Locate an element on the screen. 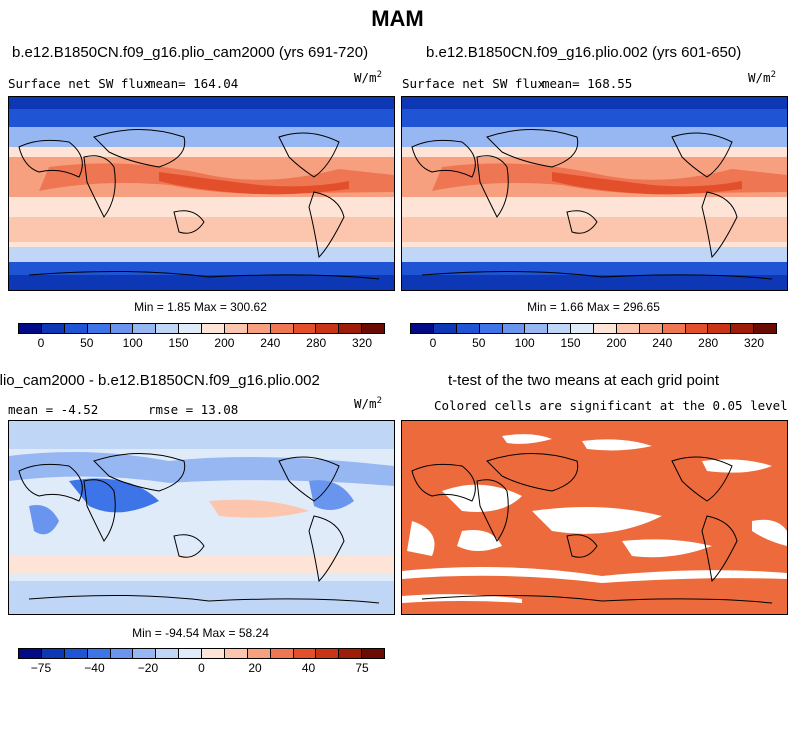 The width and height of the screenshot is (795, 733). panel4-map is located at coordinates (594, 517).